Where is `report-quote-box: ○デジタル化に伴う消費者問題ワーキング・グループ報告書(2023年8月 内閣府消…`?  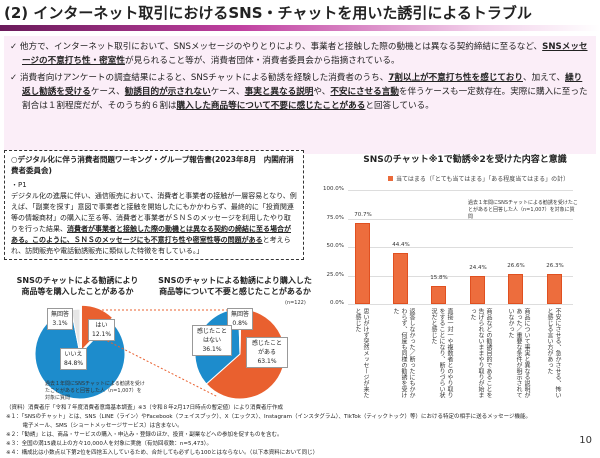 report-quote-box: ○デジタル化に伴う消費者問題ワーキング・グループ報告書(2023年8月 内閣府消… is located at coordinates (154, 205).